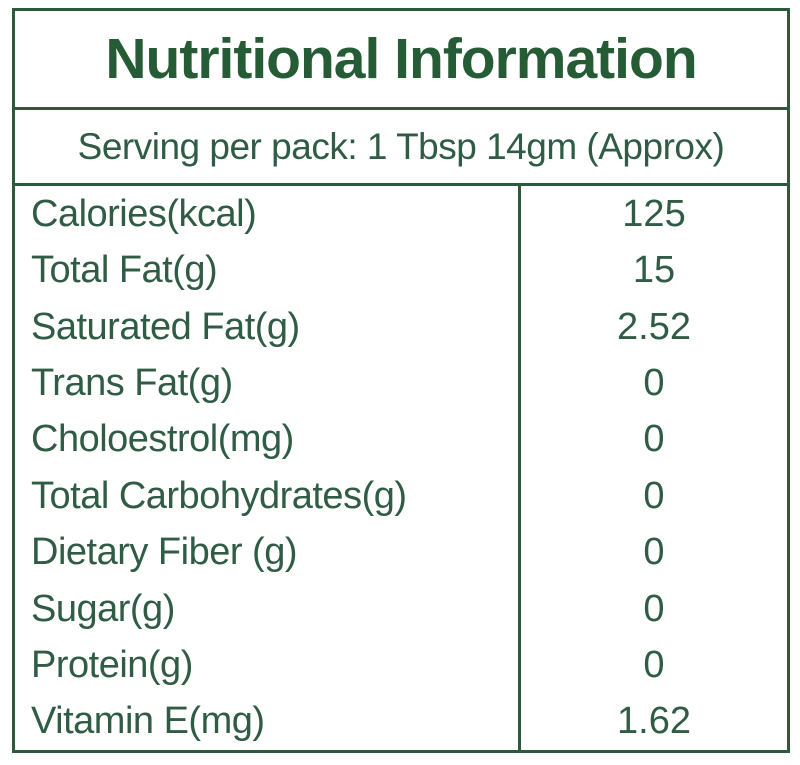 The height and width of the screenshot is (765, 800). Describe the element at coordinates (268, 722) in the screenshot. I see `nutrient-name: Vitamin E(mg)` at that location.